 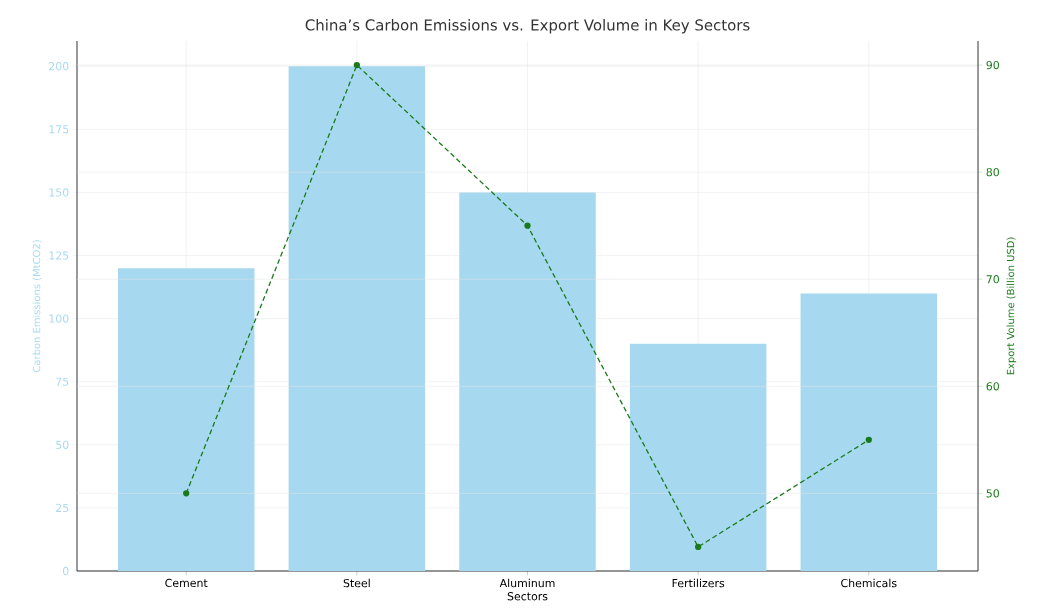 I want to click on y-tick-label: 25, so click(x=62, y=508).